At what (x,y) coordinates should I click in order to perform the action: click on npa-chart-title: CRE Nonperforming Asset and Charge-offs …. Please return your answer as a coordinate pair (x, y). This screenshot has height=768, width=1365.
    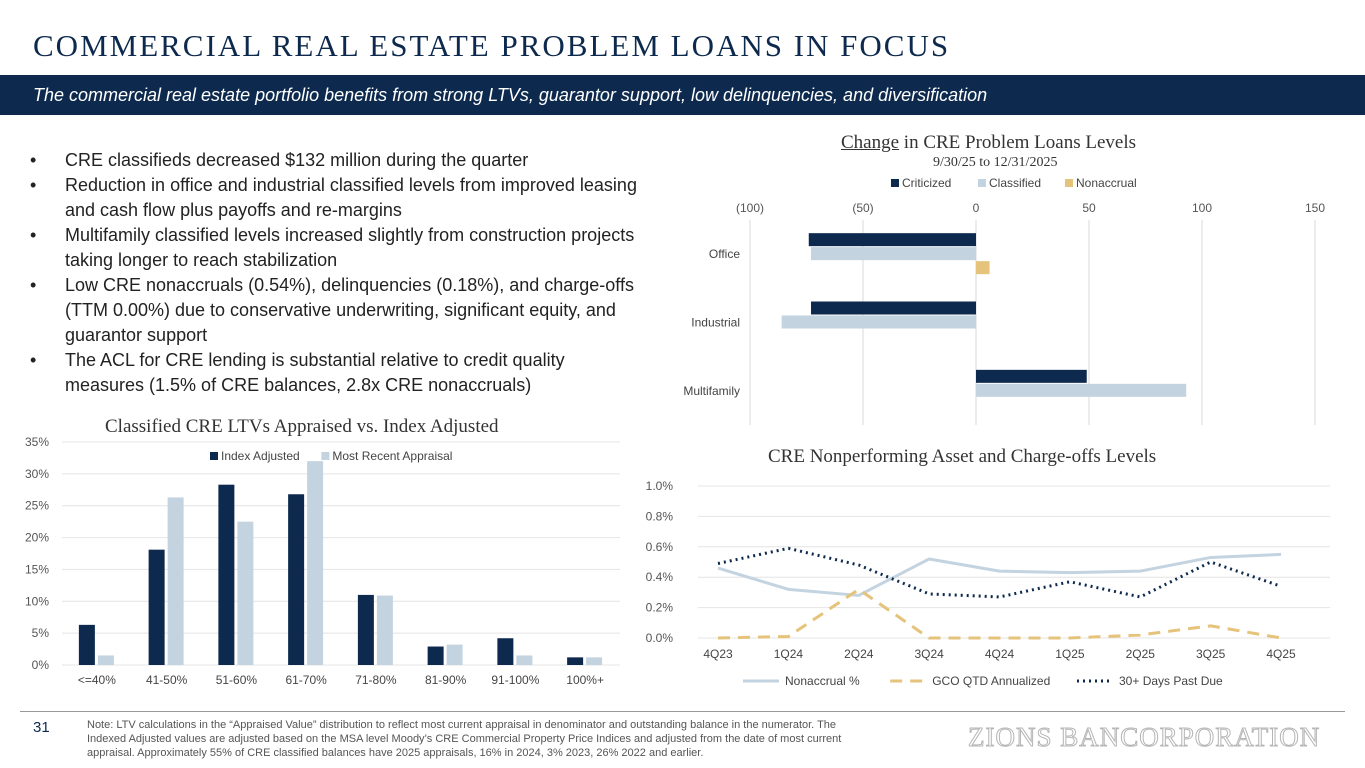
    Looking at the image, I should click on (962, 456).